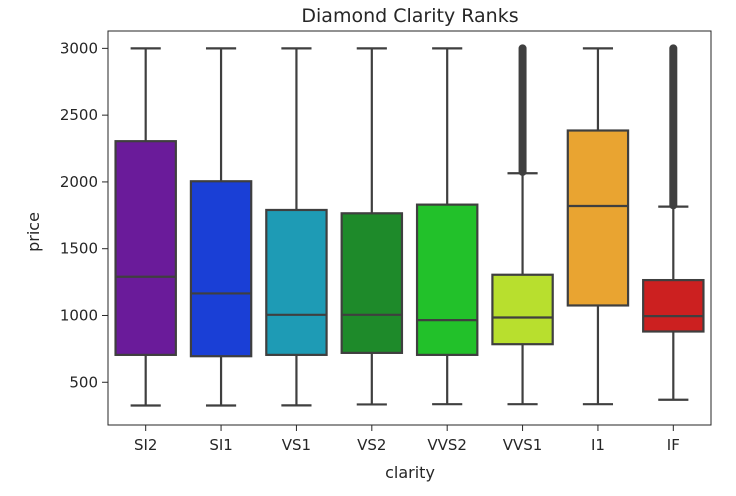 The height and width of the screenshot is (496, 736). I want to click on y-tick-label: 1500, so click(79, 249).